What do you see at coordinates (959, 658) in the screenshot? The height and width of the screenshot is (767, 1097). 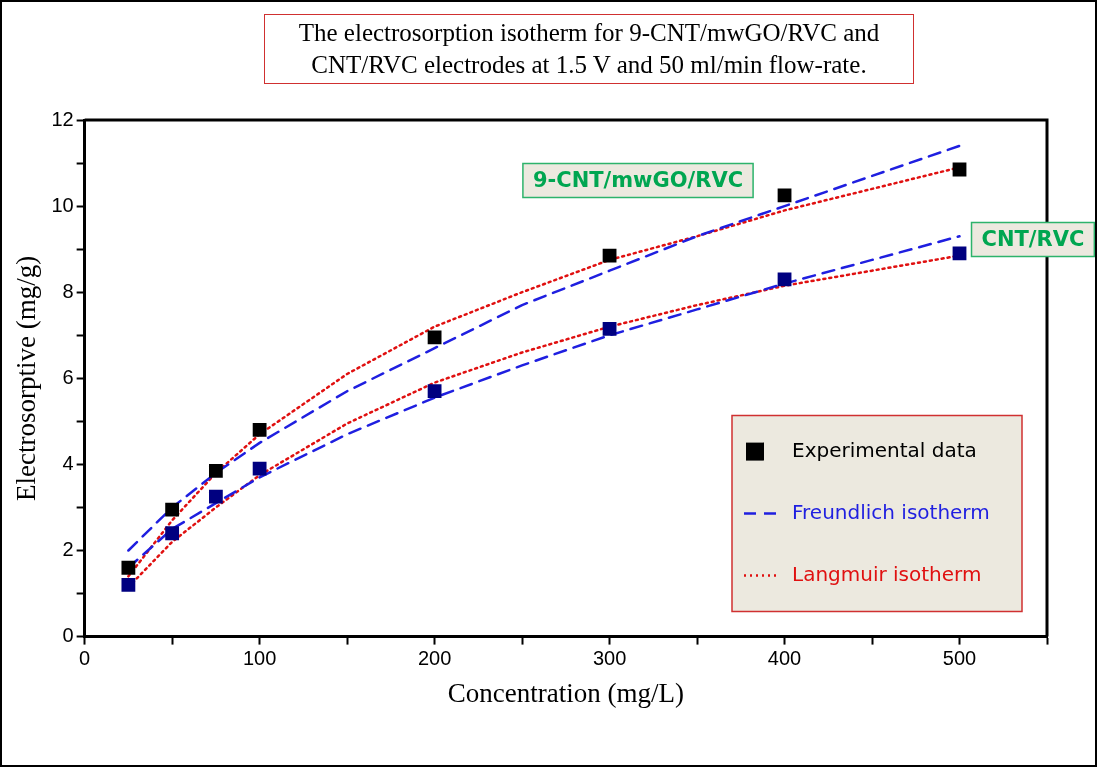 I see `x-tick-label: 500` at bounding box center [959, 658].